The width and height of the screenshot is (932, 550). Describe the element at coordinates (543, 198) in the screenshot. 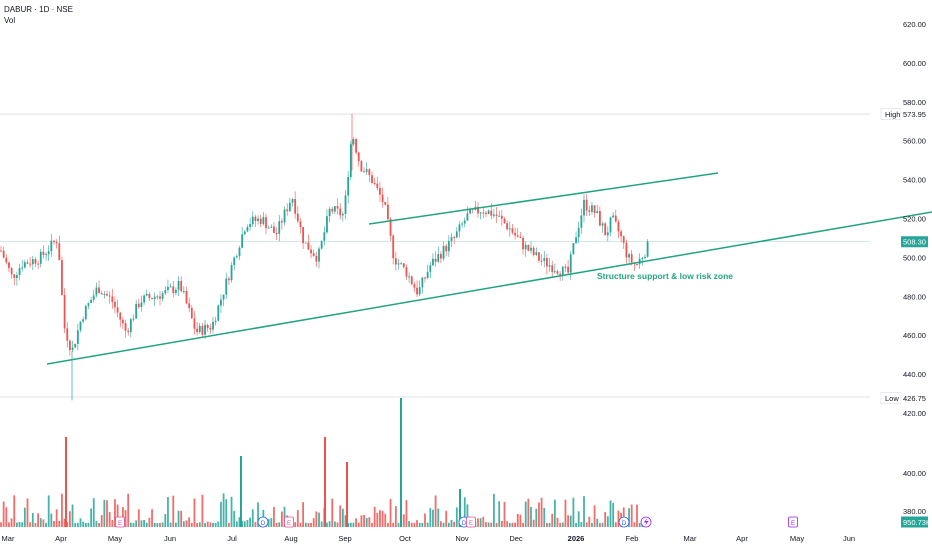

I see `resistance-trendline` at that location.